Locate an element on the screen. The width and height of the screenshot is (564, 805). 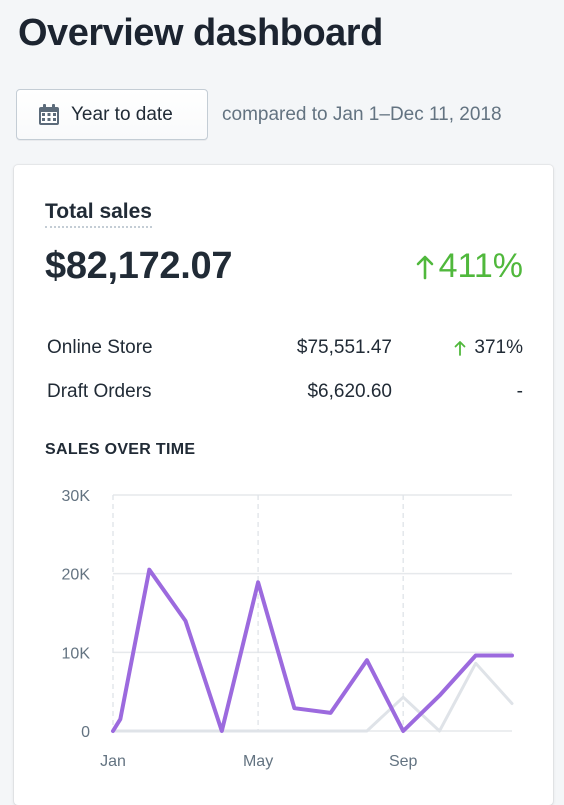
x-tick-label: Sep is located at coordinates (403, 761).